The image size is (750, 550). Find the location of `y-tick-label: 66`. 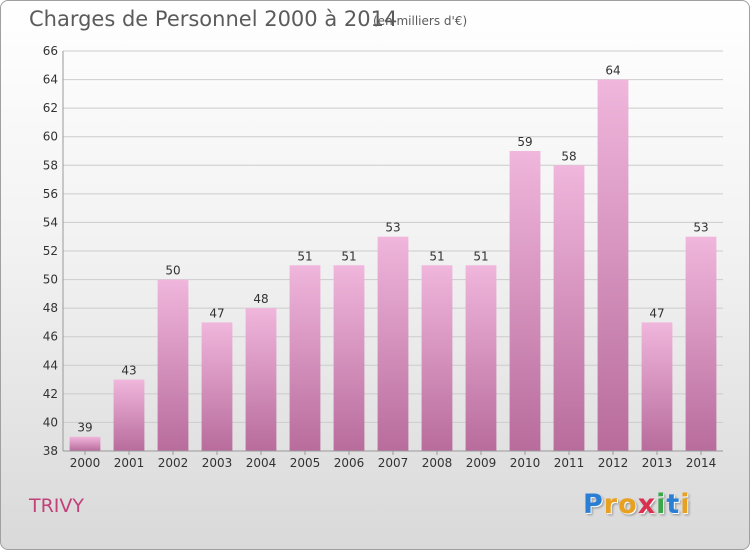

y-tick-label: 66 is located at coordinates (50, 51).